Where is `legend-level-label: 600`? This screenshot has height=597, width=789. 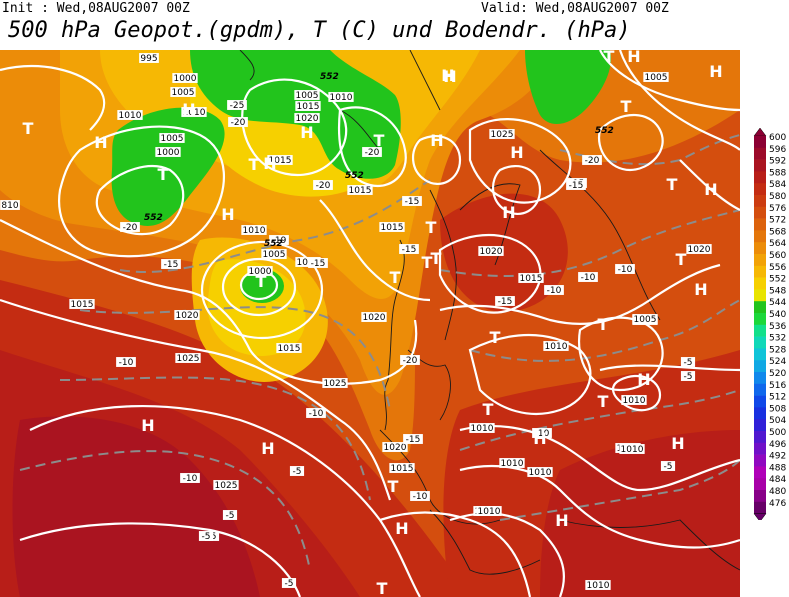
legend-level-label: 600 is located at coordinates (777, 138).